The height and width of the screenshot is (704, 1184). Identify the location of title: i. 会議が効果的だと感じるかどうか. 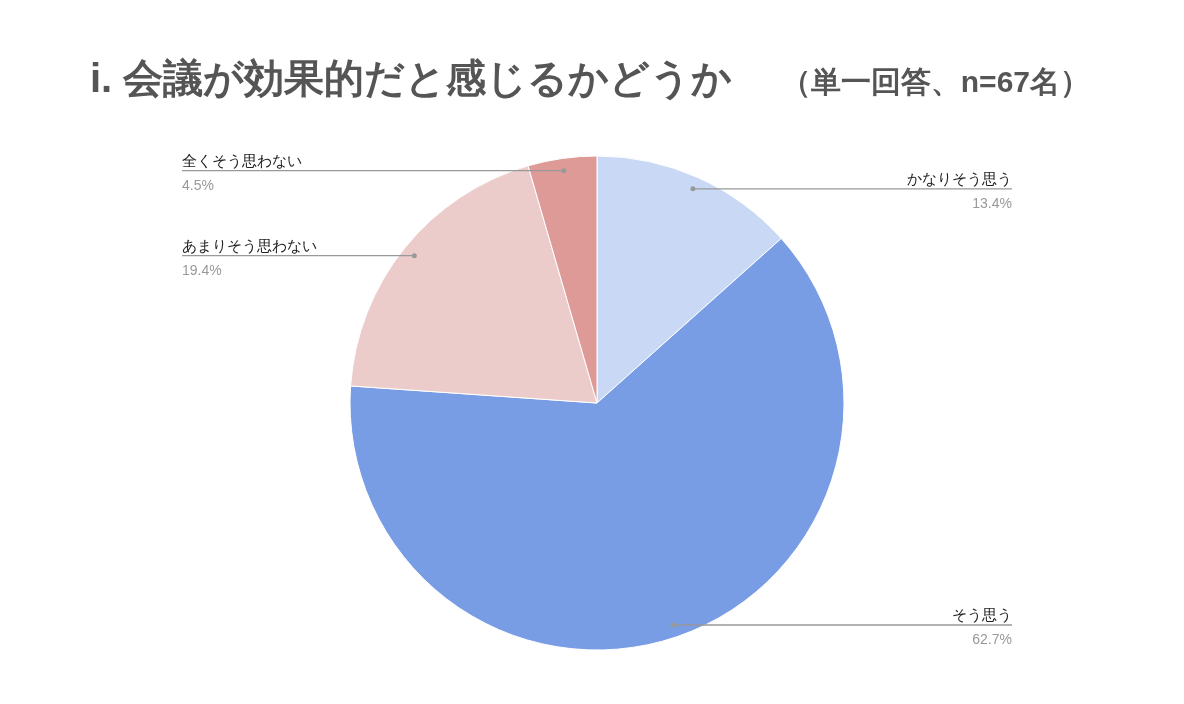
(411, 78).